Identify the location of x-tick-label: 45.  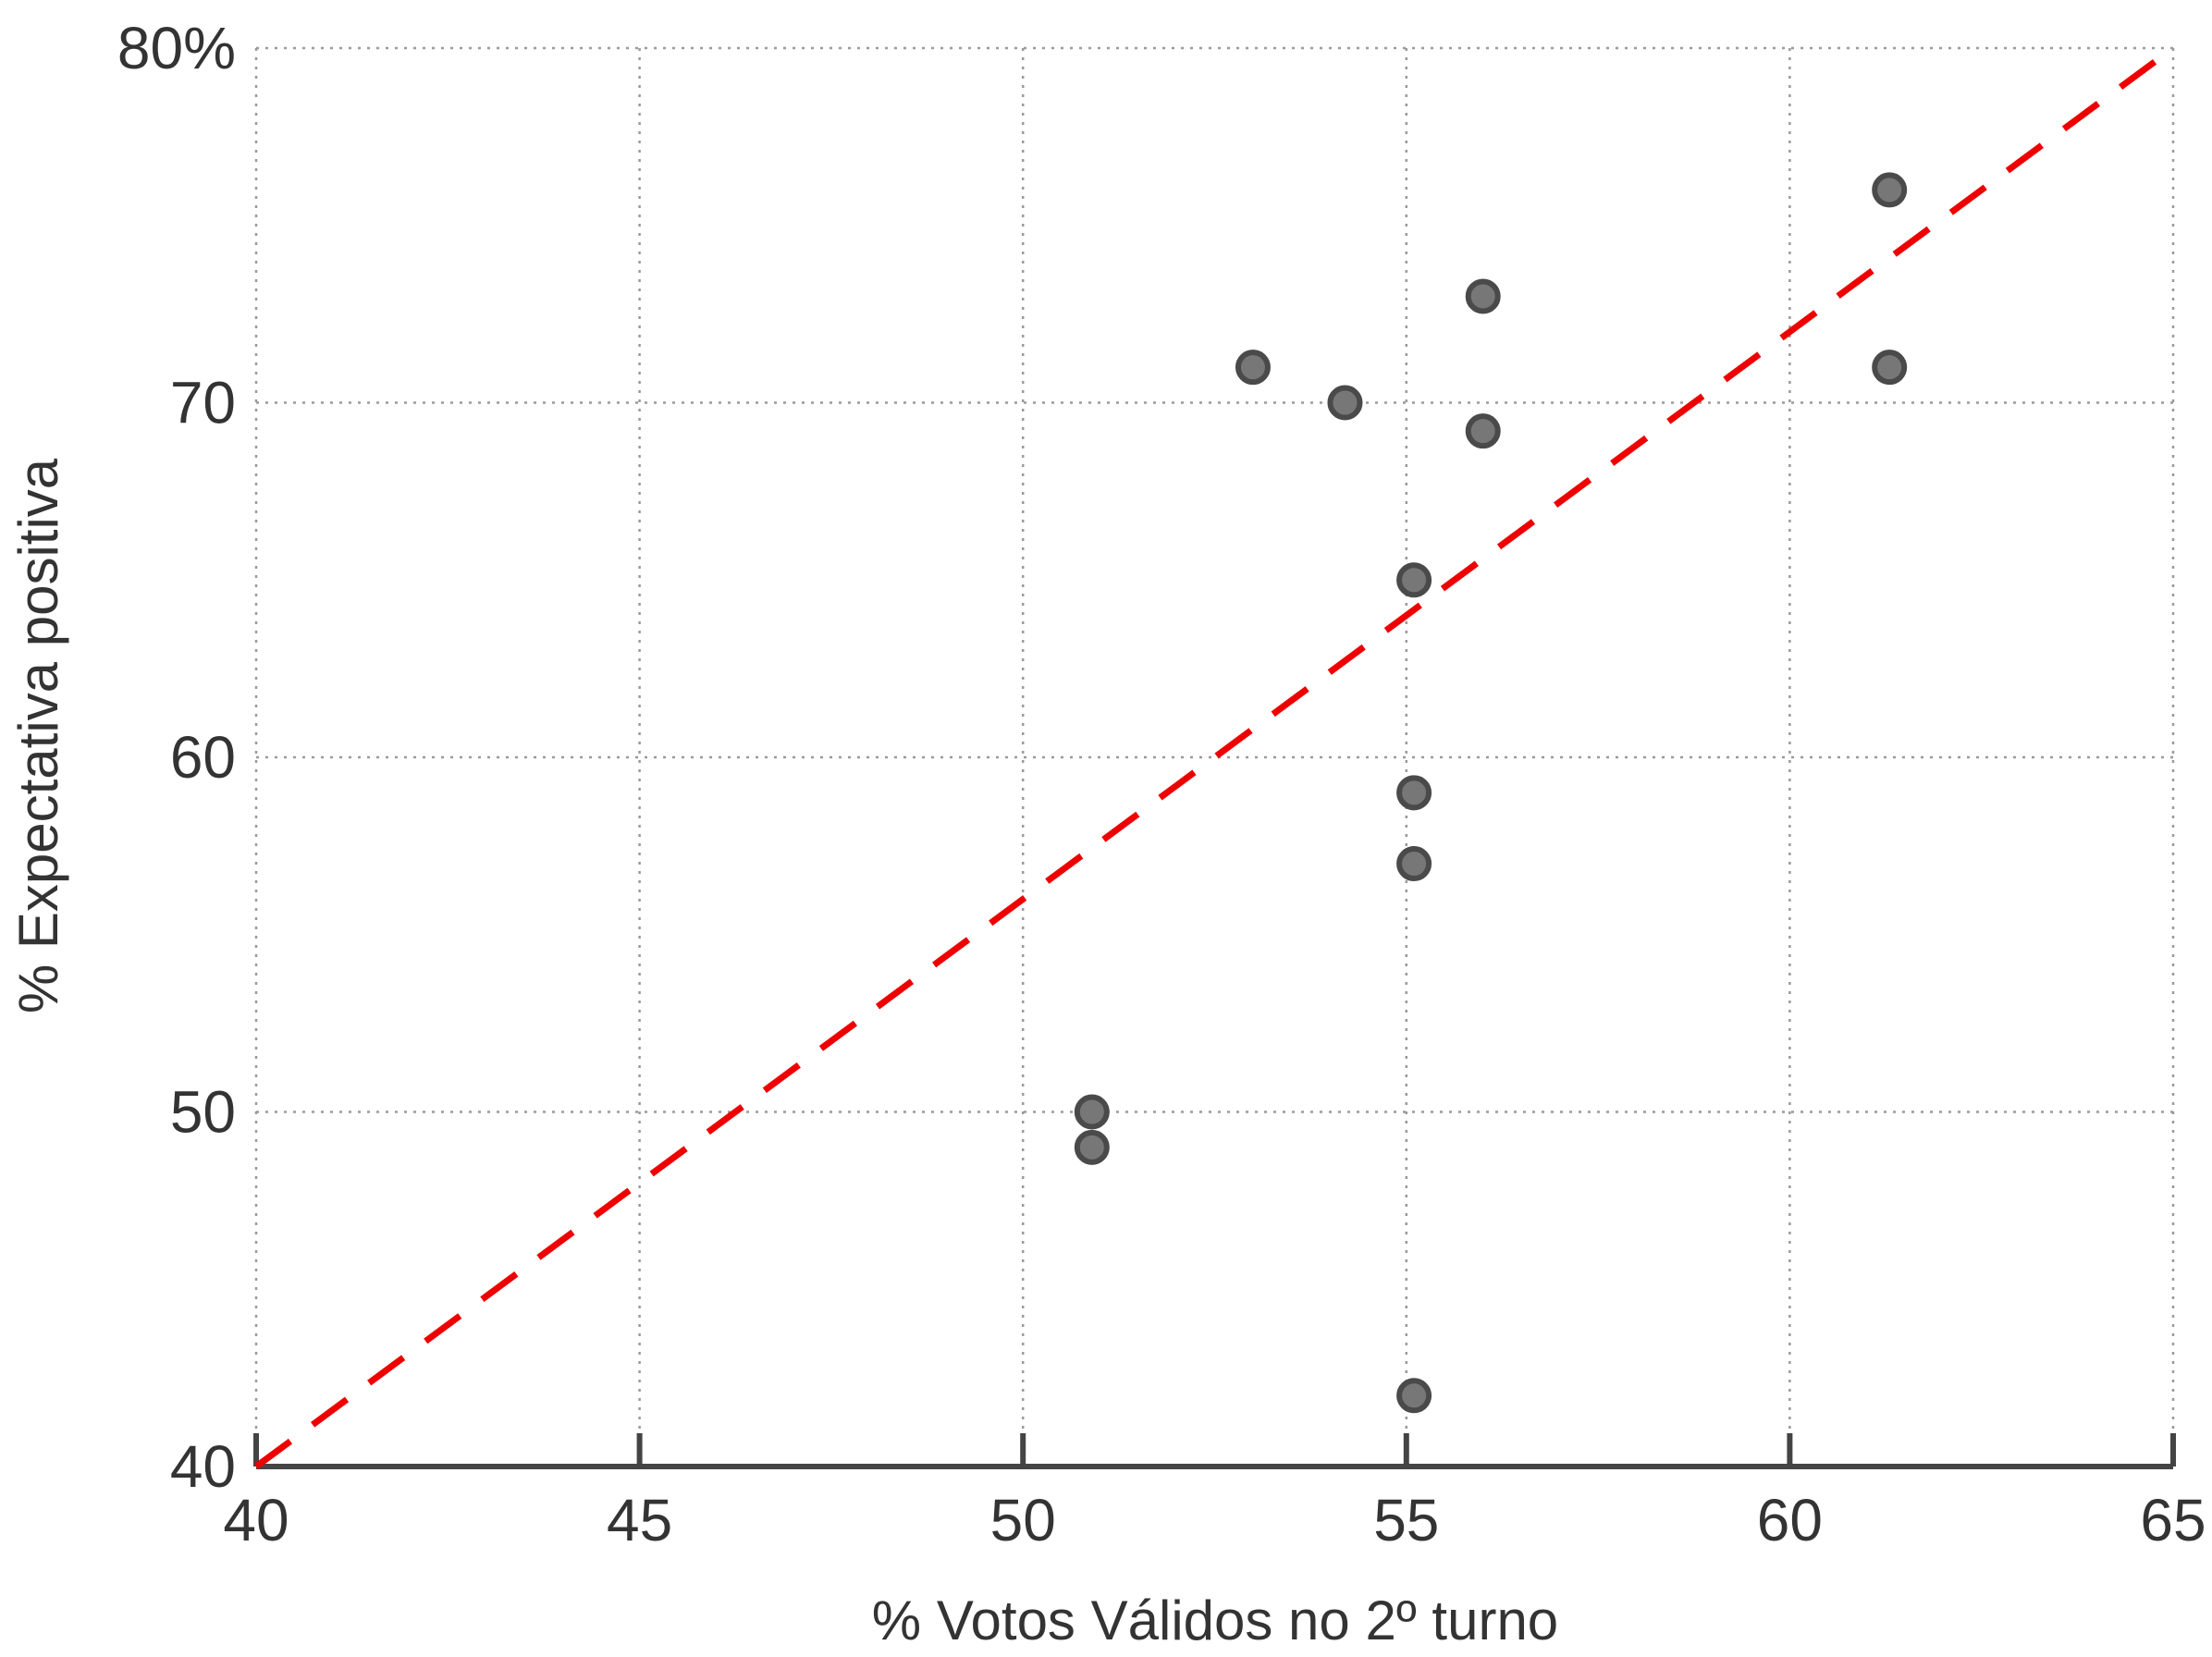
(640, 1520).